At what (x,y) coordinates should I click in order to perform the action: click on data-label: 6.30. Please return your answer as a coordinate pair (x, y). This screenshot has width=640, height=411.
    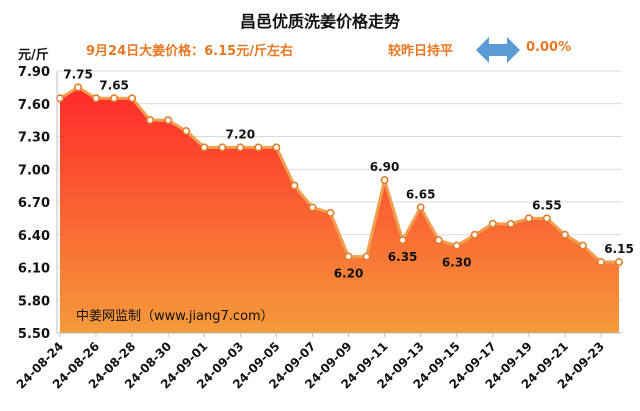
    Looking at the image, I should click on (457, 263).